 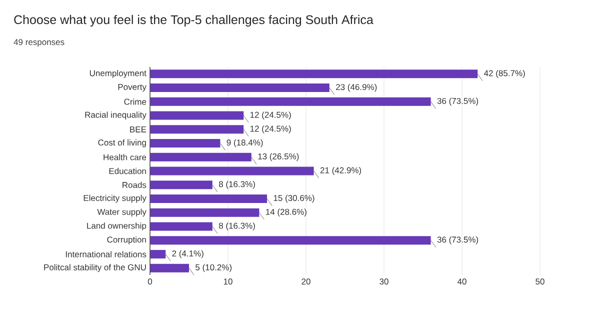 I want to click on y-tick-label: Water supply, so click(x=121, y=212).